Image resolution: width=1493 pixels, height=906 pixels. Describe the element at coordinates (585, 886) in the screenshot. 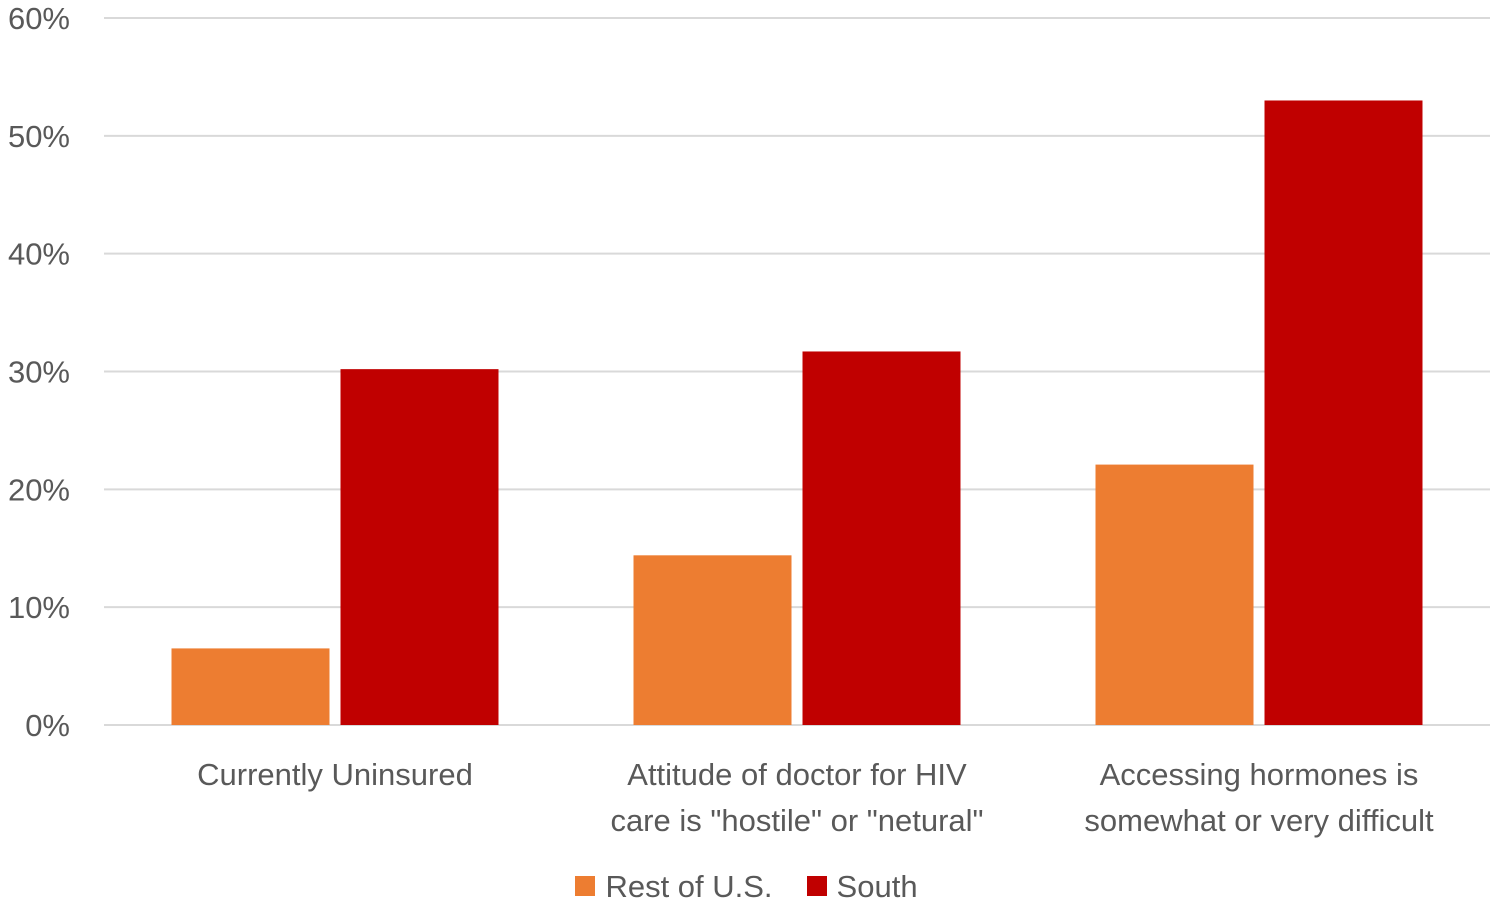

I see `legend-swatch-rest-of-us` at that location.